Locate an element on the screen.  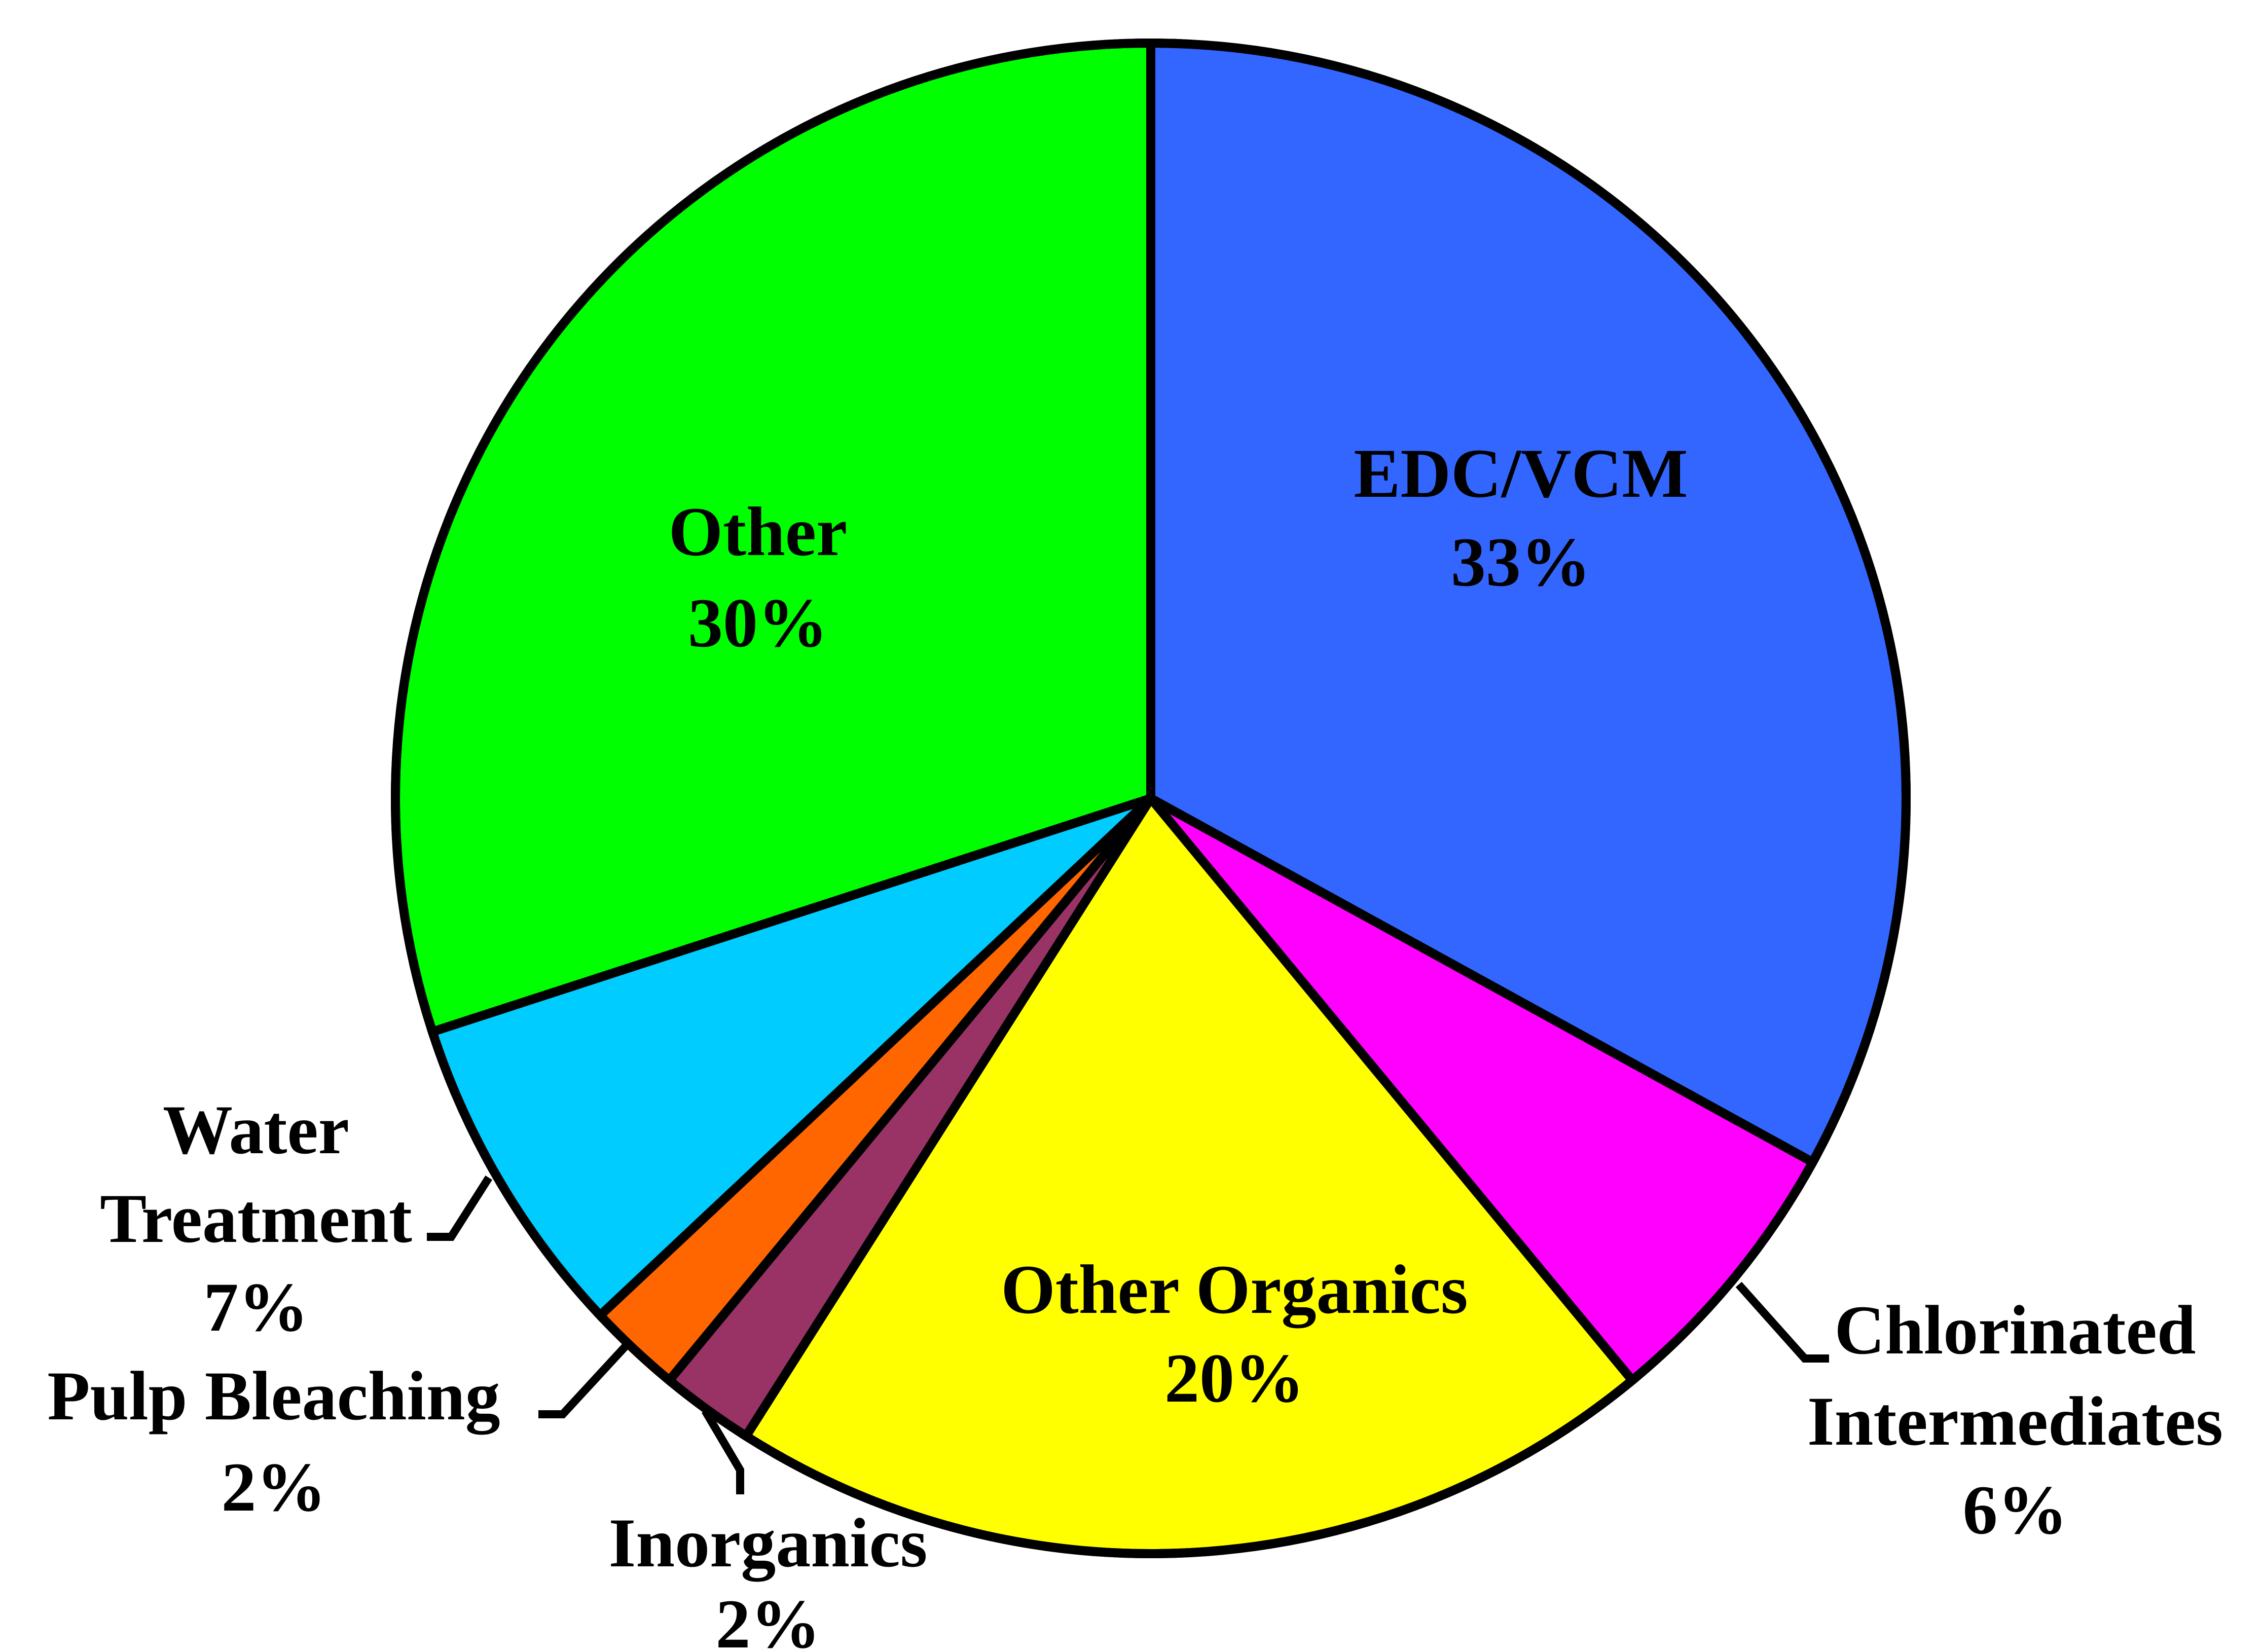
label-other-name: Other is located at coordinates (758, 532).